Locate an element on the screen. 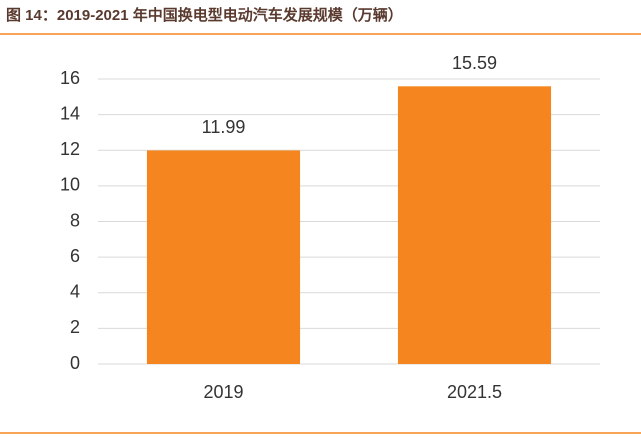 The width and height of the screenshot is (641, 437). y-tick-label: 12 is located at coordinates (70, 149).